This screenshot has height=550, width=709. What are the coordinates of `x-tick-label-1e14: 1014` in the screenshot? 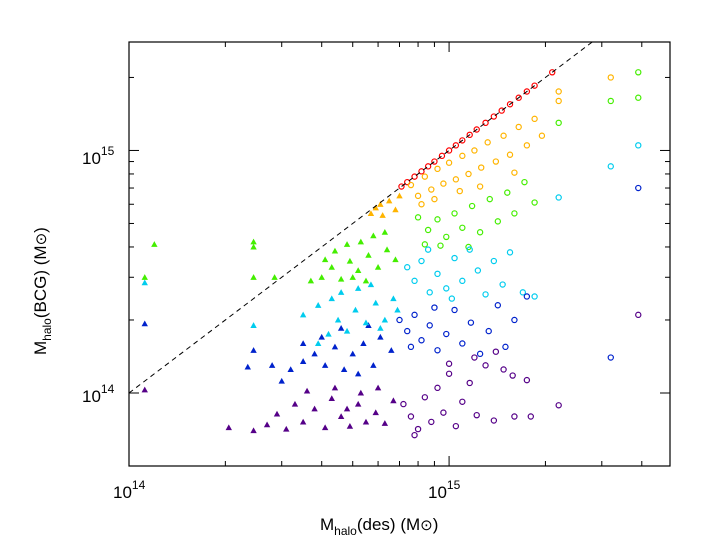 It's located at (129, 490).